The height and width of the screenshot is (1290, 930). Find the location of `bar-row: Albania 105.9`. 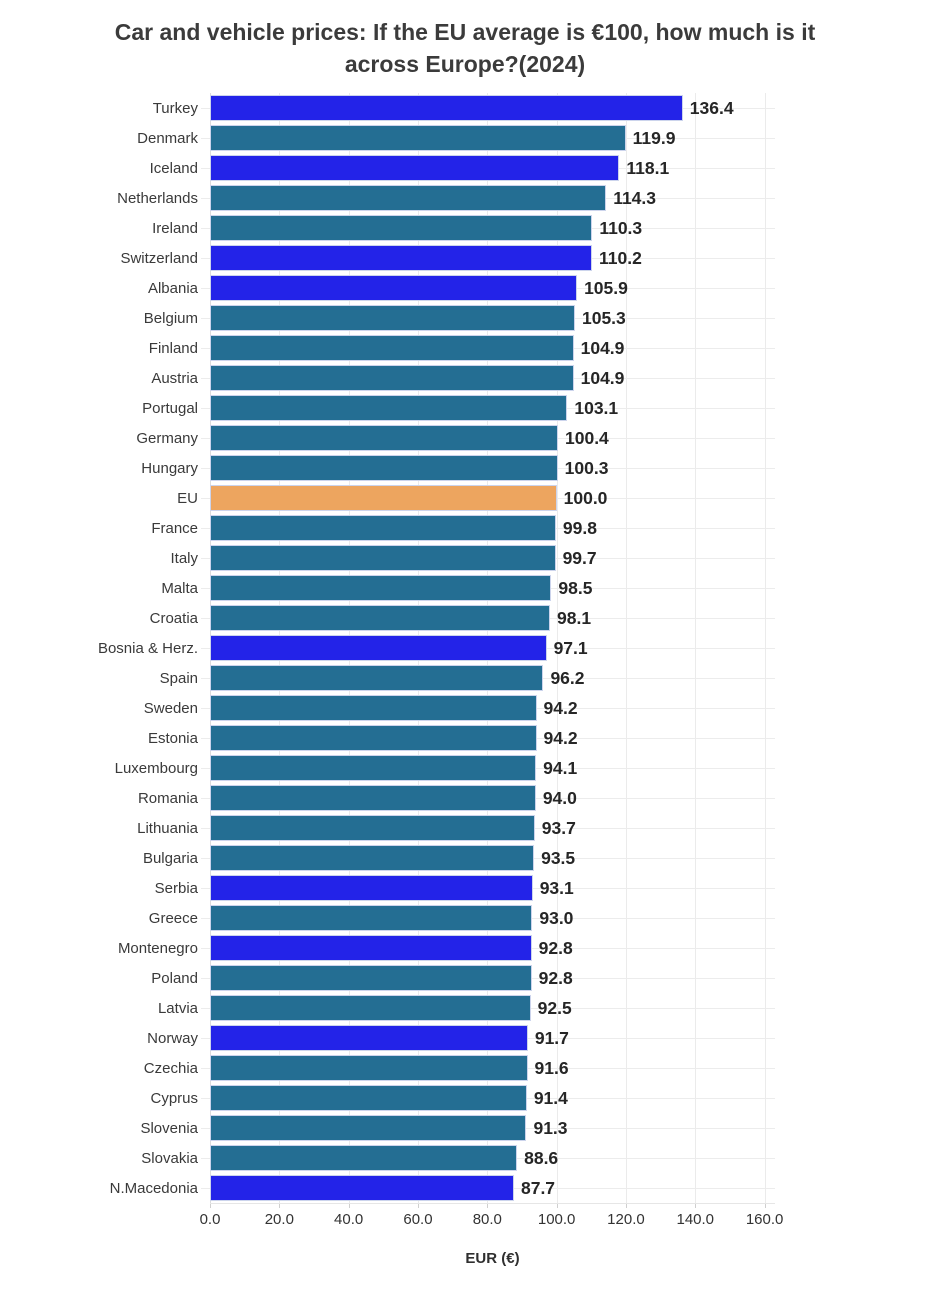

bar-row: Albania 105.9 is located at coordinates (465, 288).